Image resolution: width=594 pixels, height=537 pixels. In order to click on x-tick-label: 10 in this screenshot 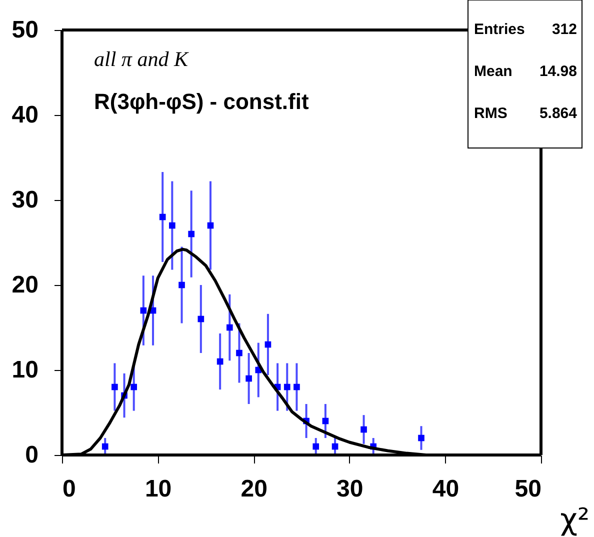, I will do `click(158, 489)`.